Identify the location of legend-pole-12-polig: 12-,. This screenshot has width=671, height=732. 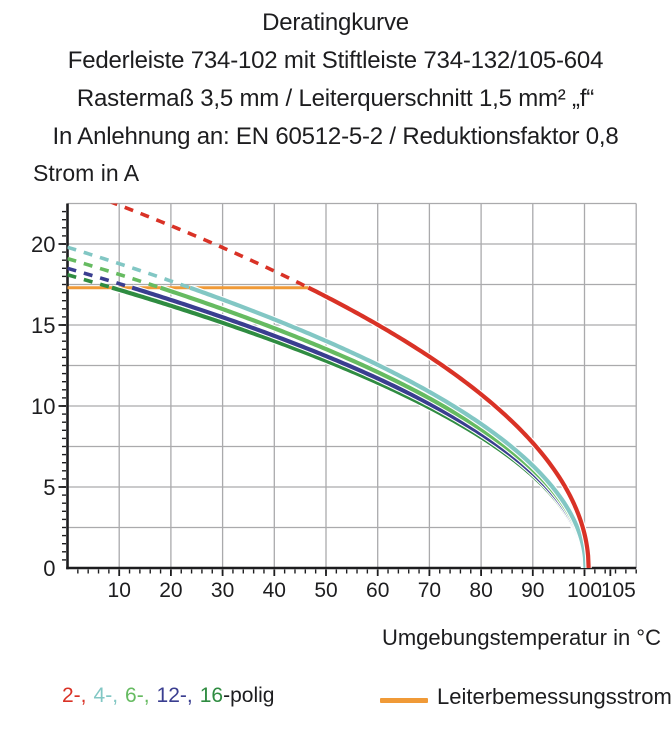
(174, 695).